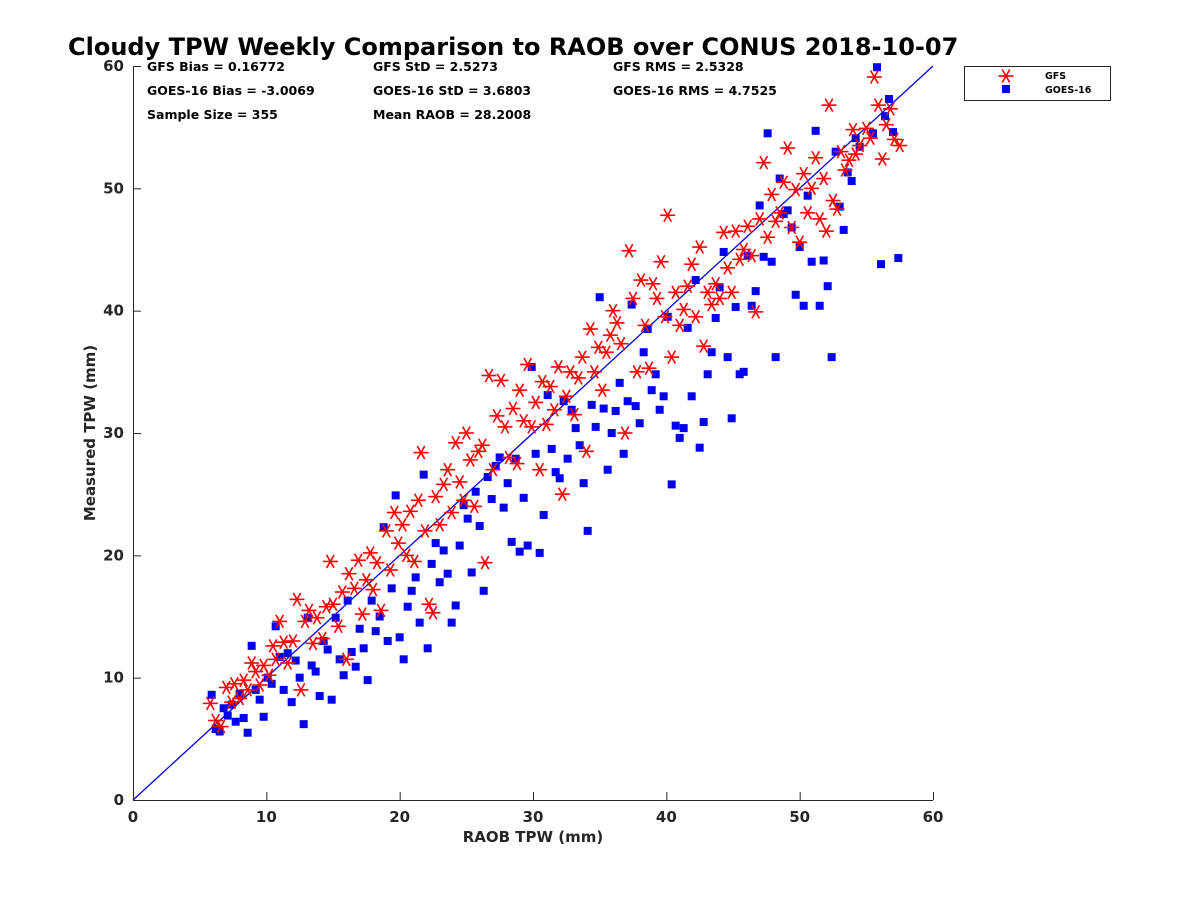  Describe the element at coordinates (435, 66) in the screenshot. I see `stat-text: GFS StD = 2.5273` at that location.